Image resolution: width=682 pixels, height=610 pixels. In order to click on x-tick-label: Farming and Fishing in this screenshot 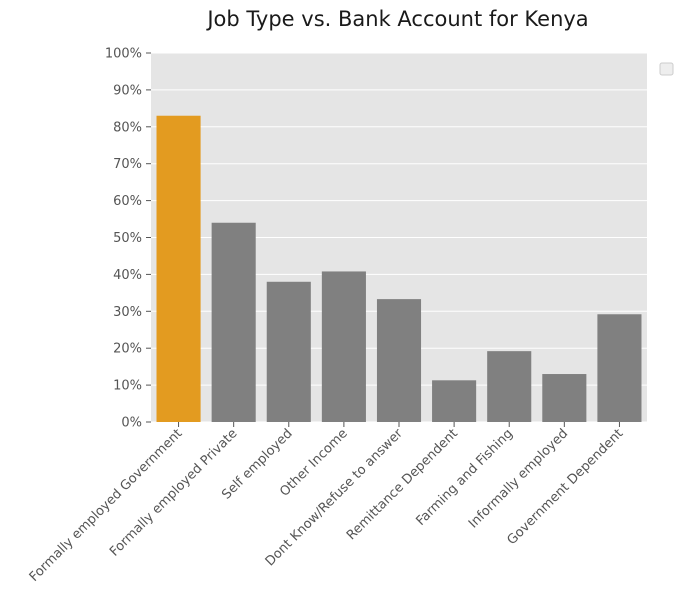, I will do `click(464, 477)`.